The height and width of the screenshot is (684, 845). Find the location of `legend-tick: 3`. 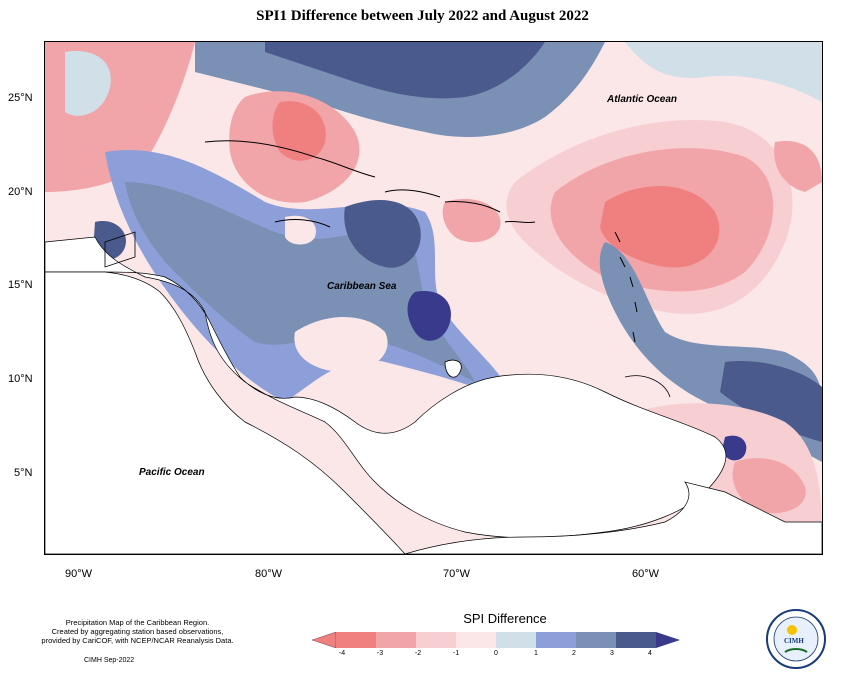

legend-tick: 3 is located at coordinates (612, 653).